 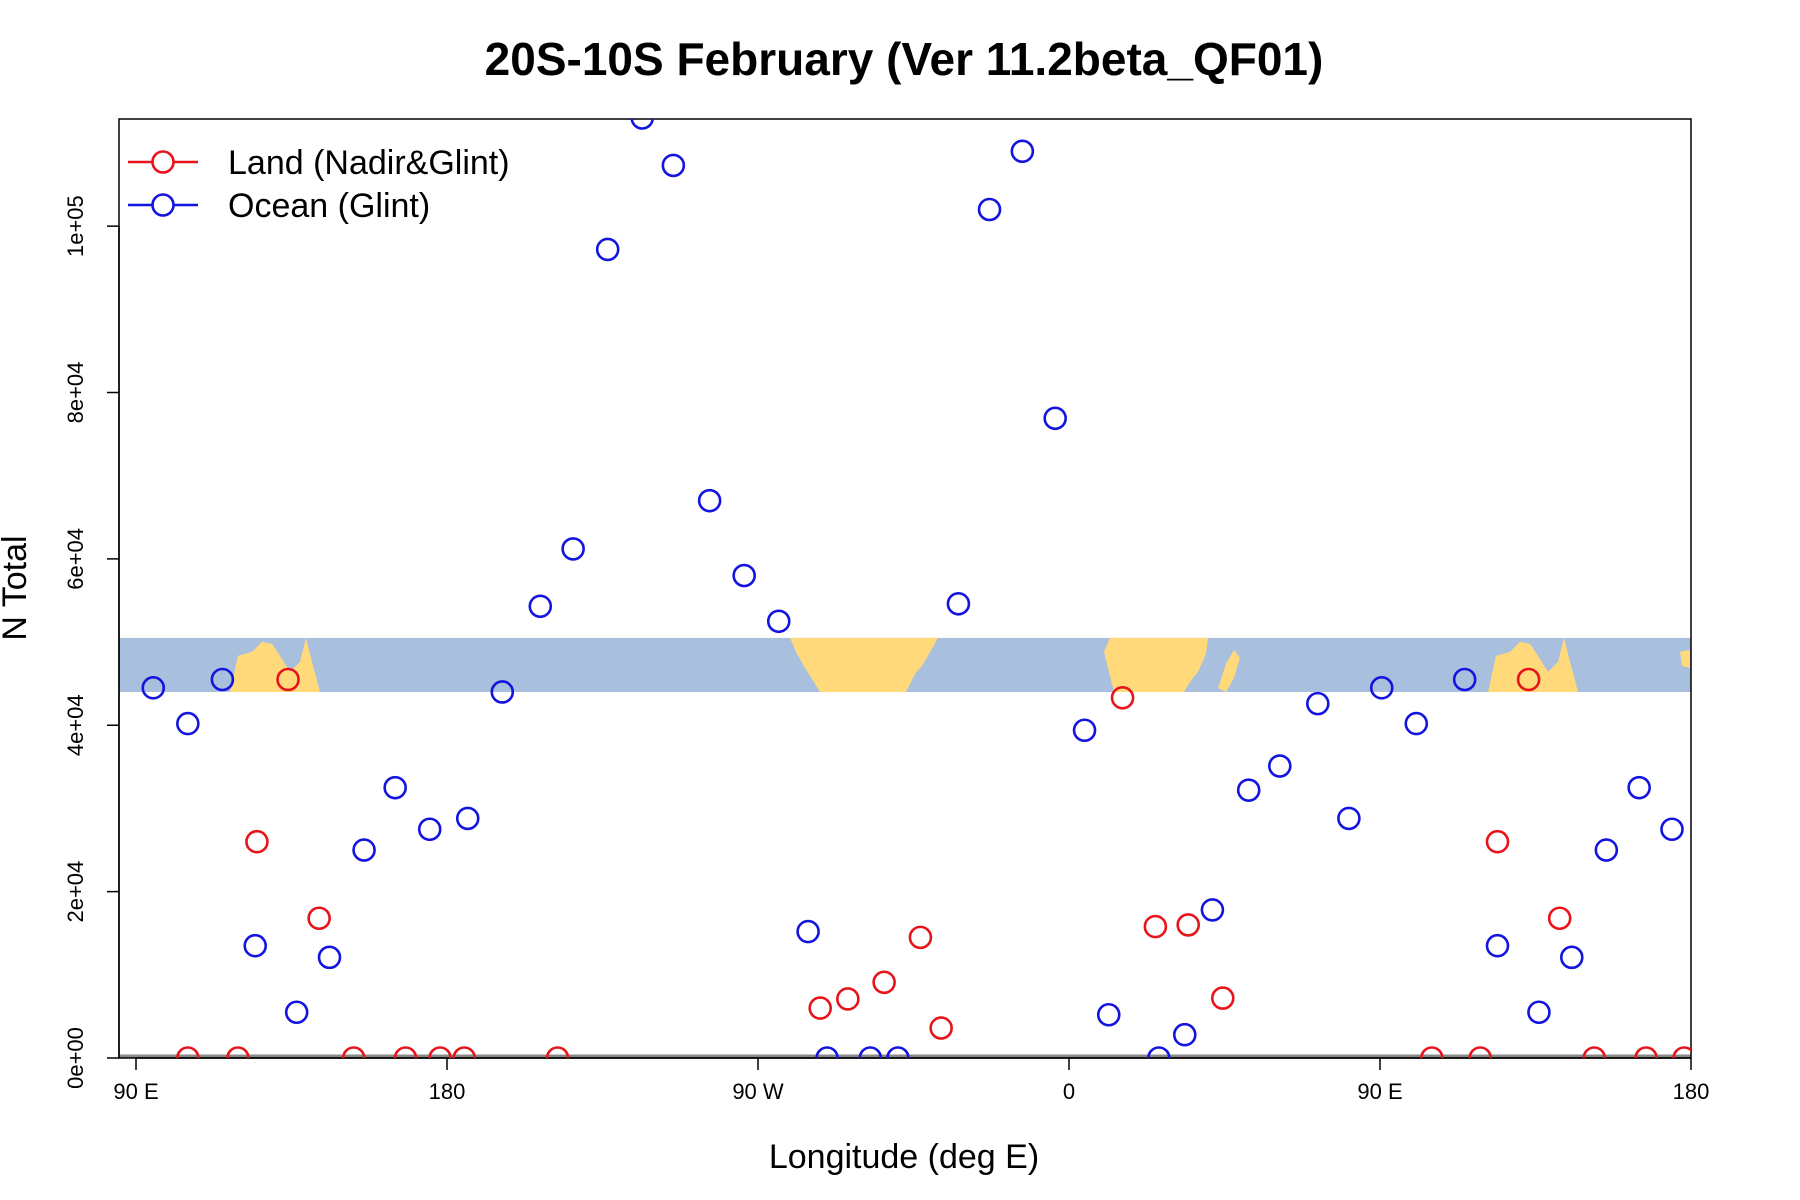 I want to click on map-band, so click(x=905, y=664).